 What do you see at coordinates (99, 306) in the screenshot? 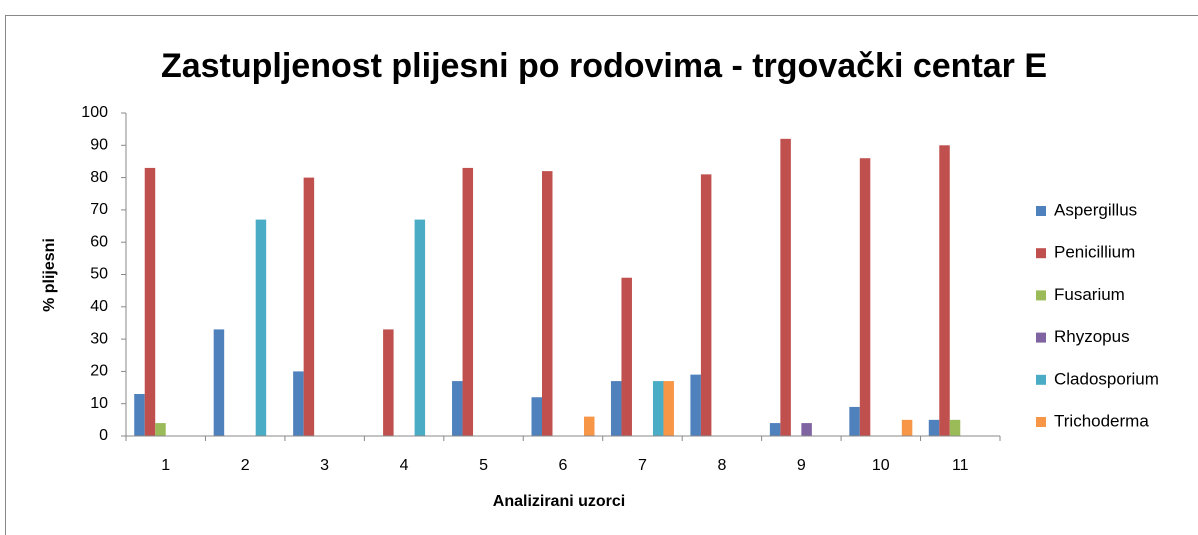
I see `y-tick-label: 40` at bounding box center [99, 306].